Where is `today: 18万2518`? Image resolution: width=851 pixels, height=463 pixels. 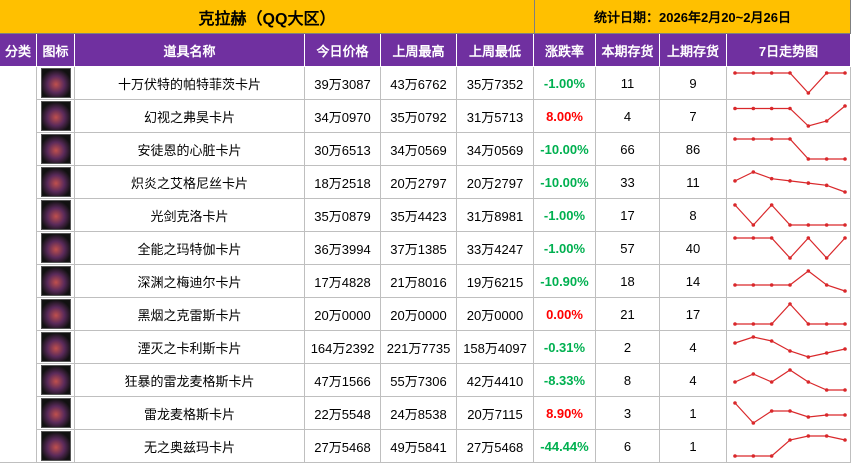 today: 18万2518 is located at coordinates (343, 182).